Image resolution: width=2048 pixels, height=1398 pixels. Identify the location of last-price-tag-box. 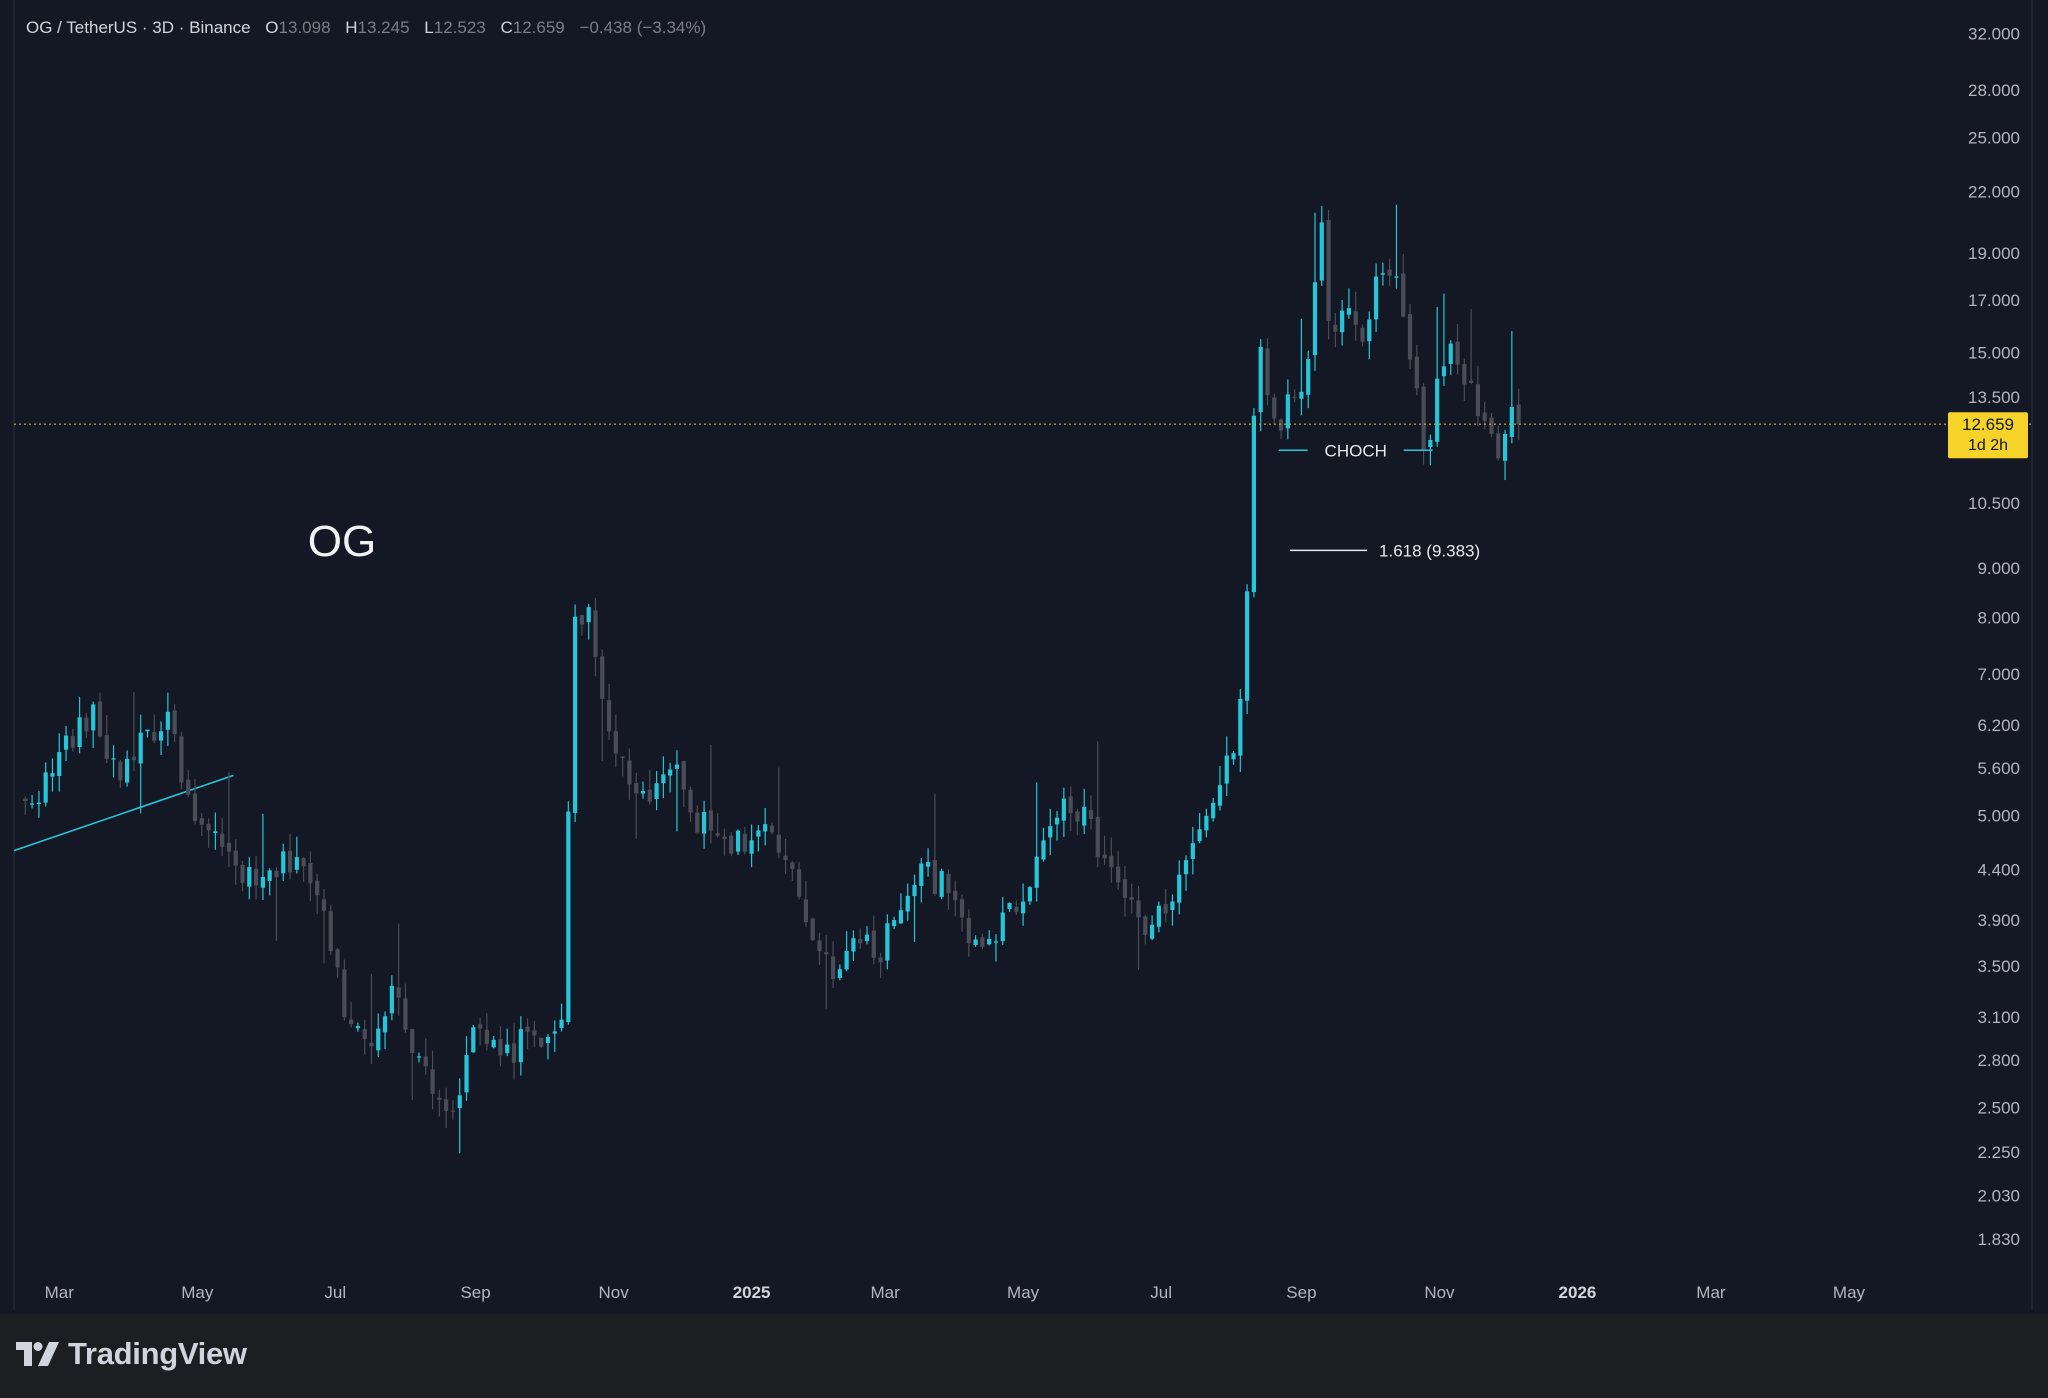
(1988, 435).